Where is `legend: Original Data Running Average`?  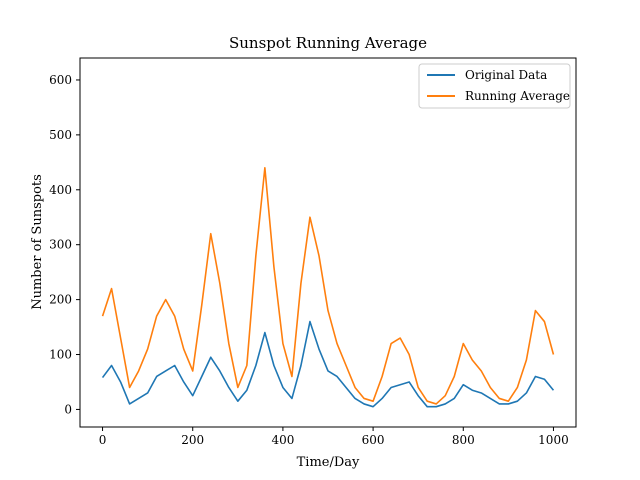
legend: Original Data Running Average is located at coordinates (494, 86).